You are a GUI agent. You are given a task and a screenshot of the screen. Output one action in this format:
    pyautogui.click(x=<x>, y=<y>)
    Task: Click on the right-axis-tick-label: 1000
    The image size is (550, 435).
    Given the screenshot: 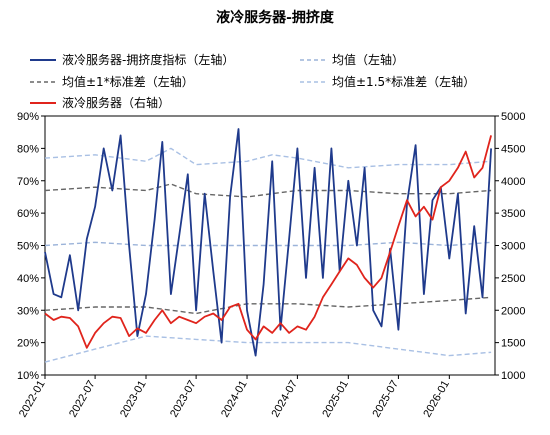 What is the action you would take?
    pyautogui.click(x=513, y=376)
    